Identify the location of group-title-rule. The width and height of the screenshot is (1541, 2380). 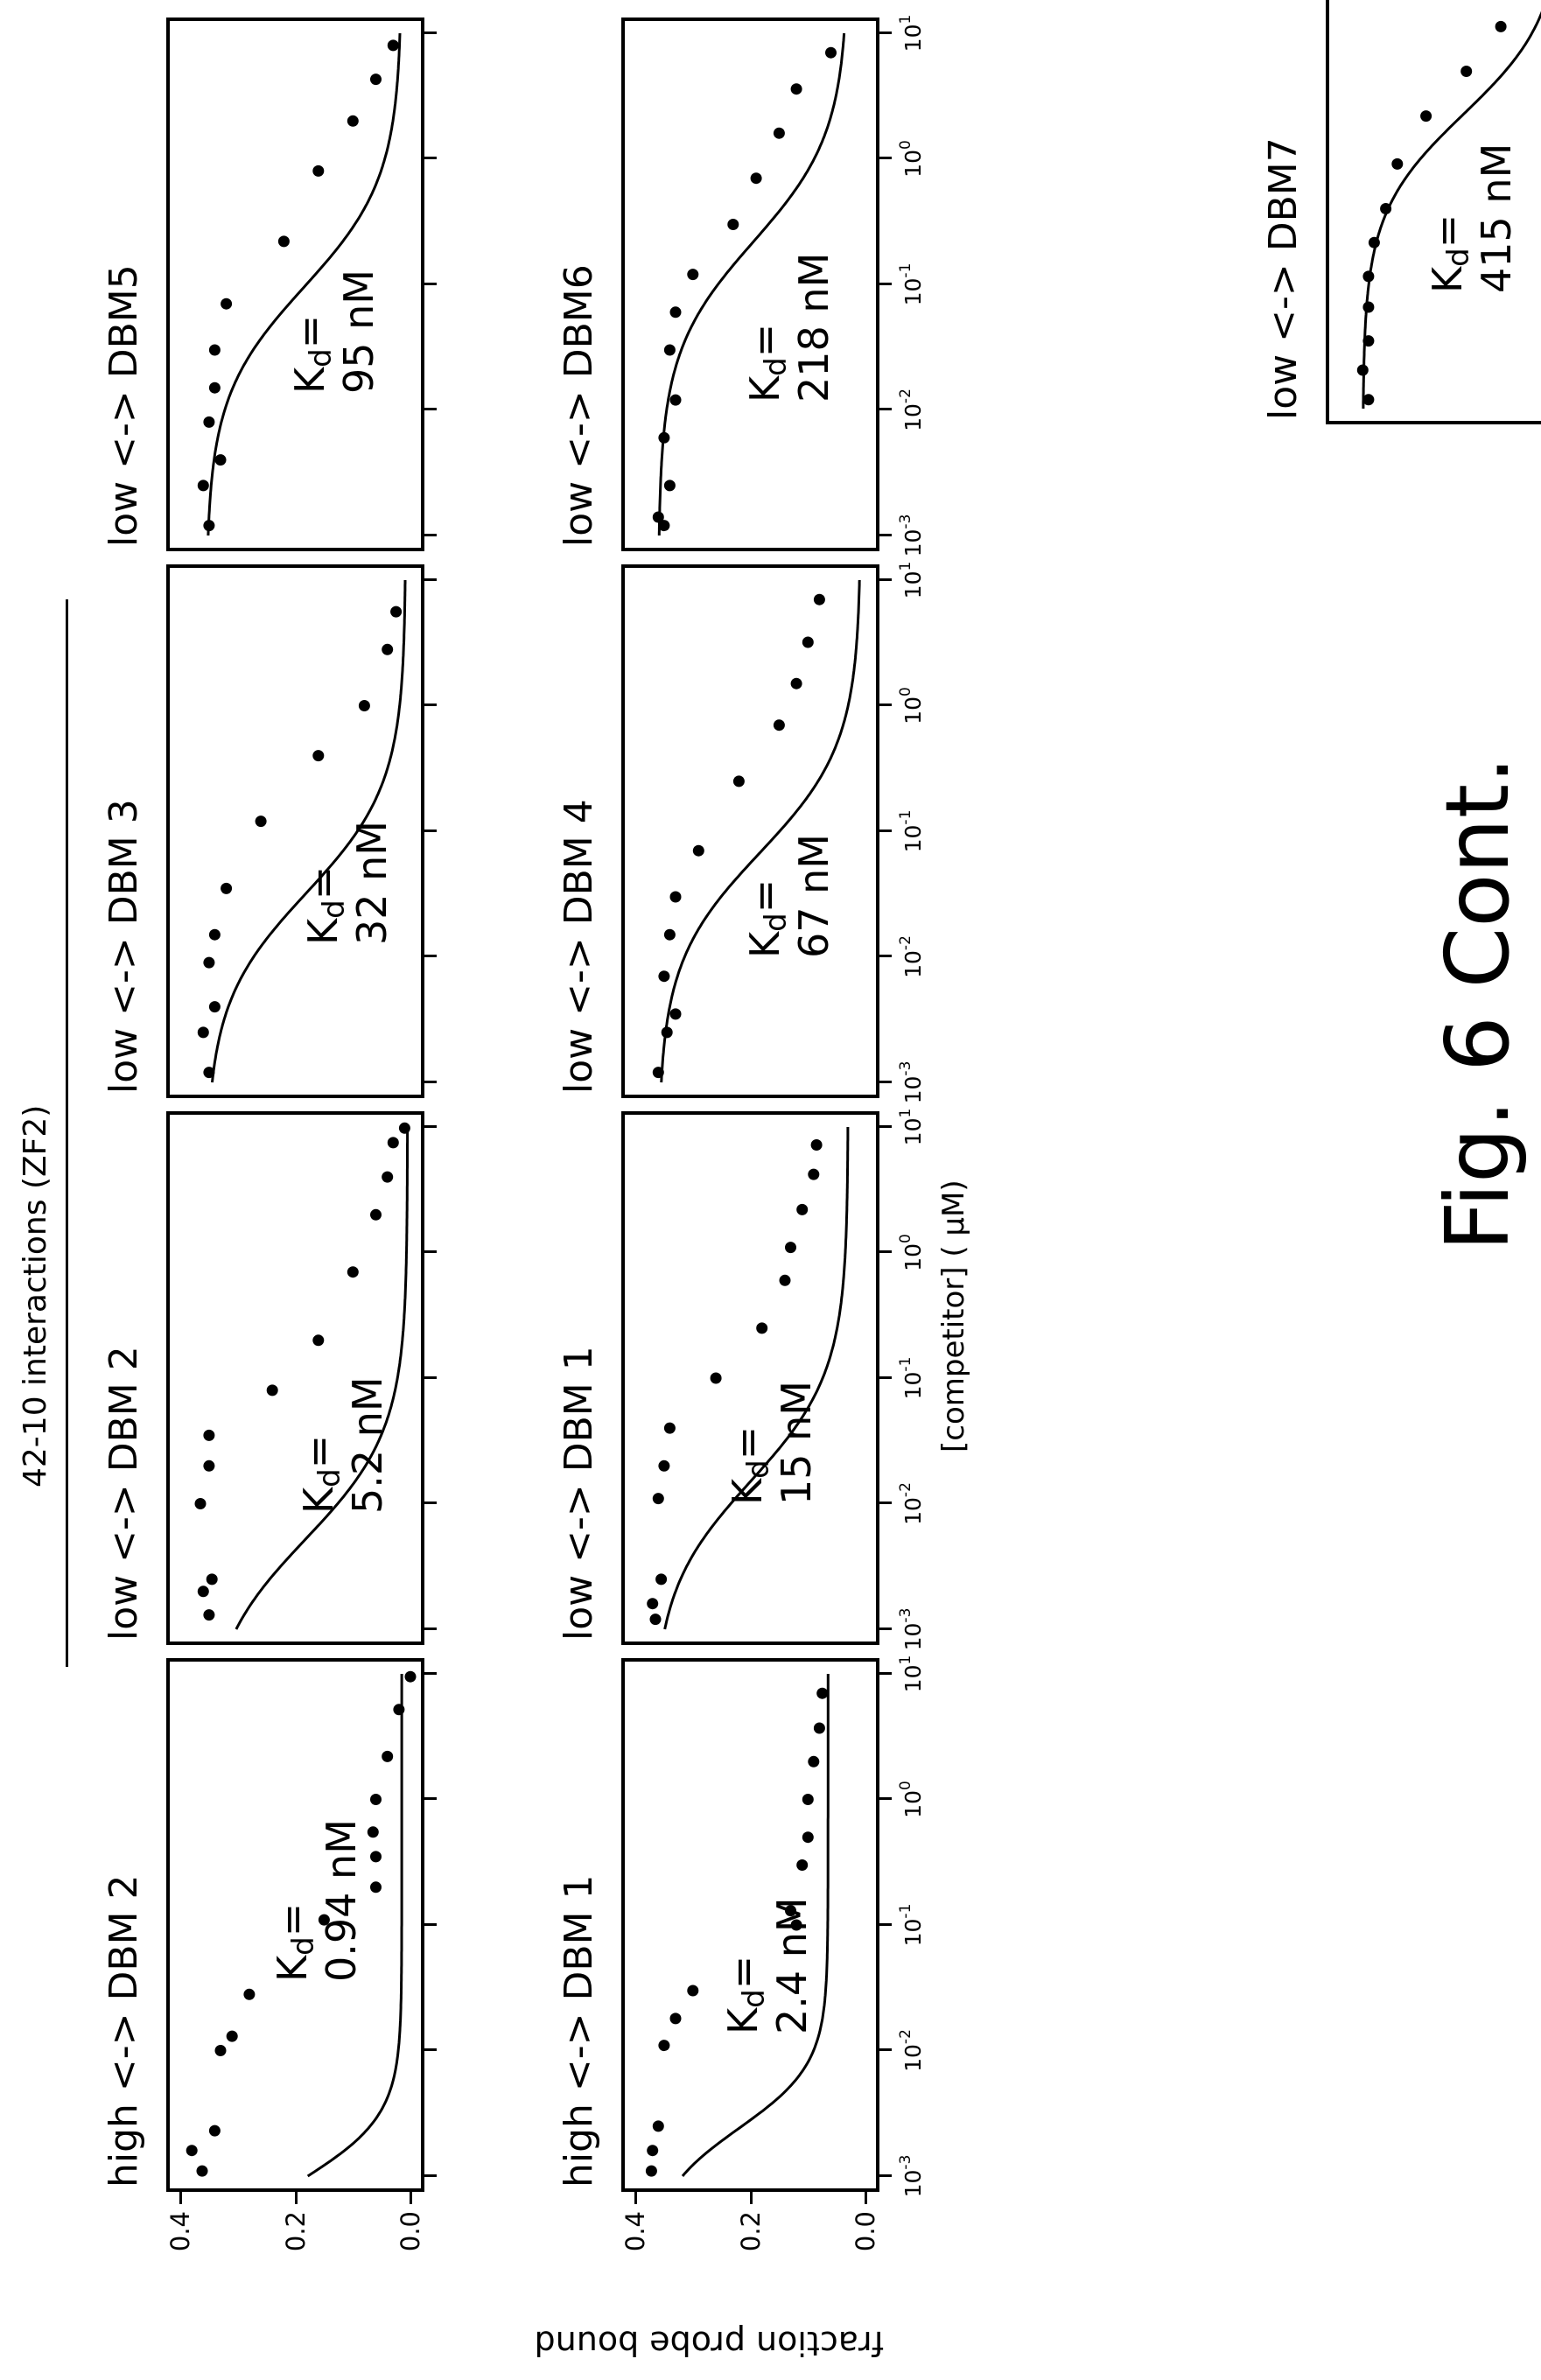
(67, 1133).